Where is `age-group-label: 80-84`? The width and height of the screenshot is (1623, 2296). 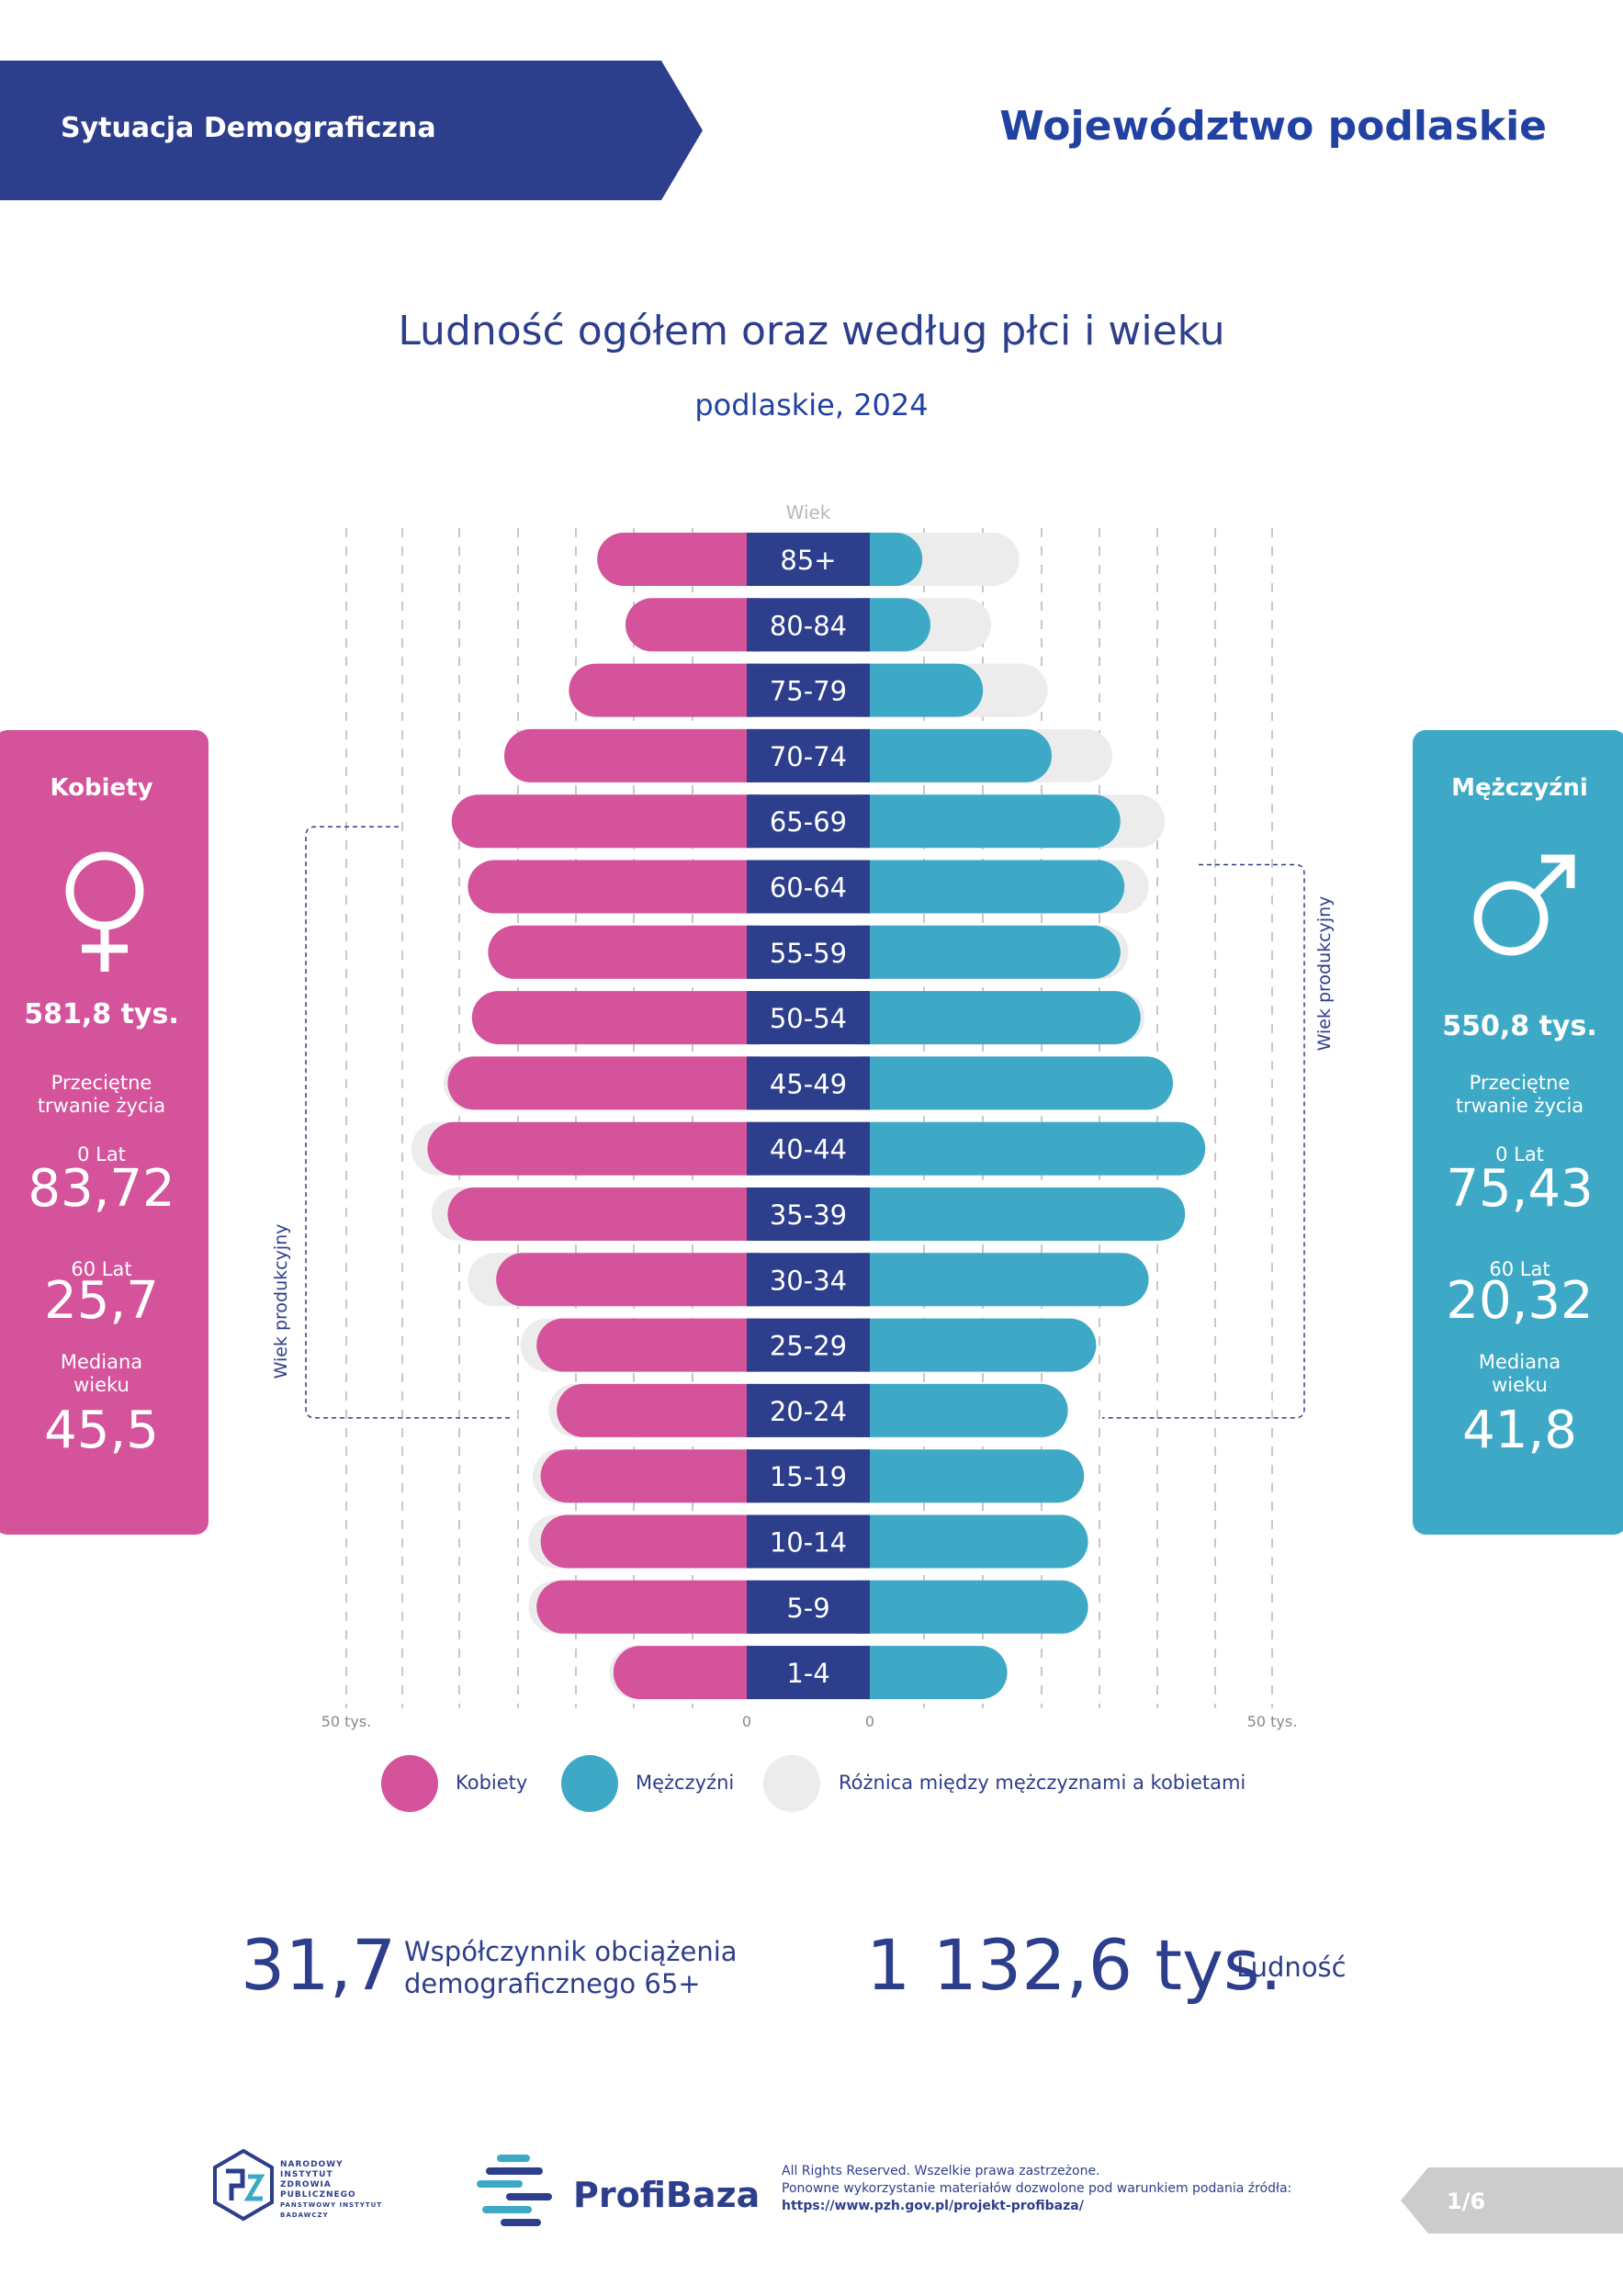
age-group-label: 80-84 is located at coordinates (808, 625).